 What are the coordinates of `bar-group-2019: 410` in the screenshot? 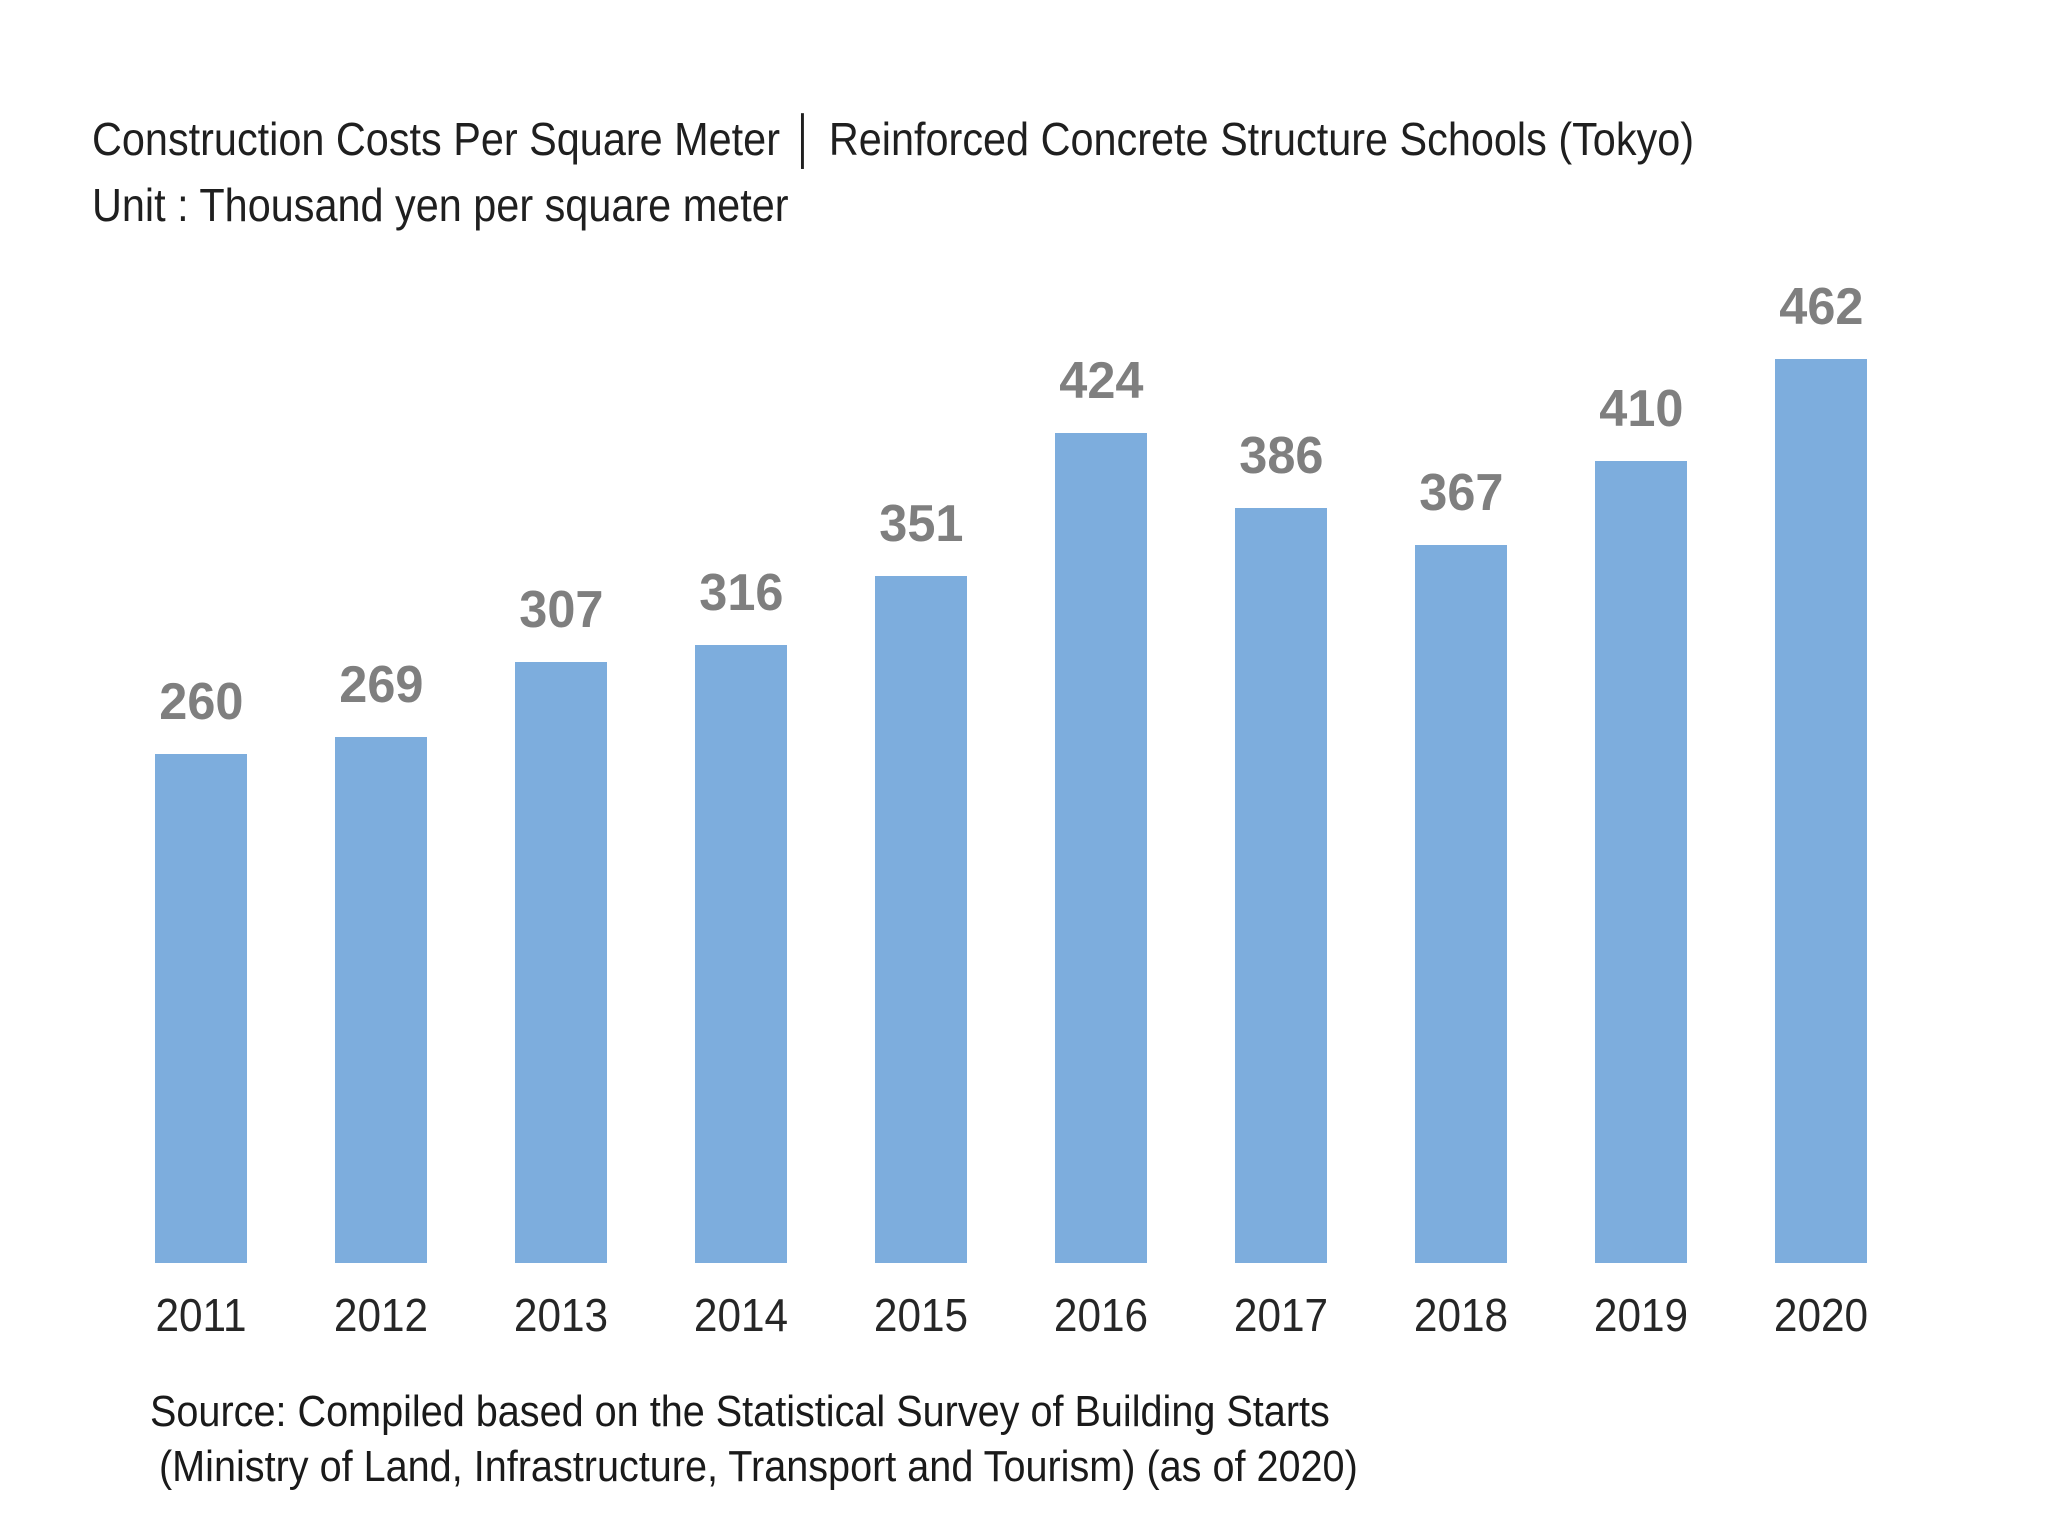 It's located at (1641, 823).